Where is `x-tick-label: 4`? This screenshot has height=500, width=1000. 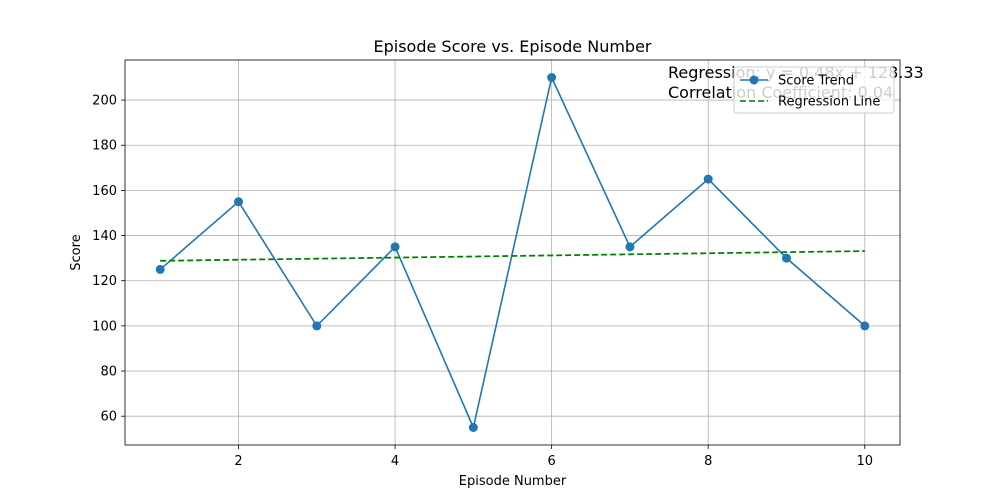
x-tick-label: 4 is located at coordinates (395, 461).